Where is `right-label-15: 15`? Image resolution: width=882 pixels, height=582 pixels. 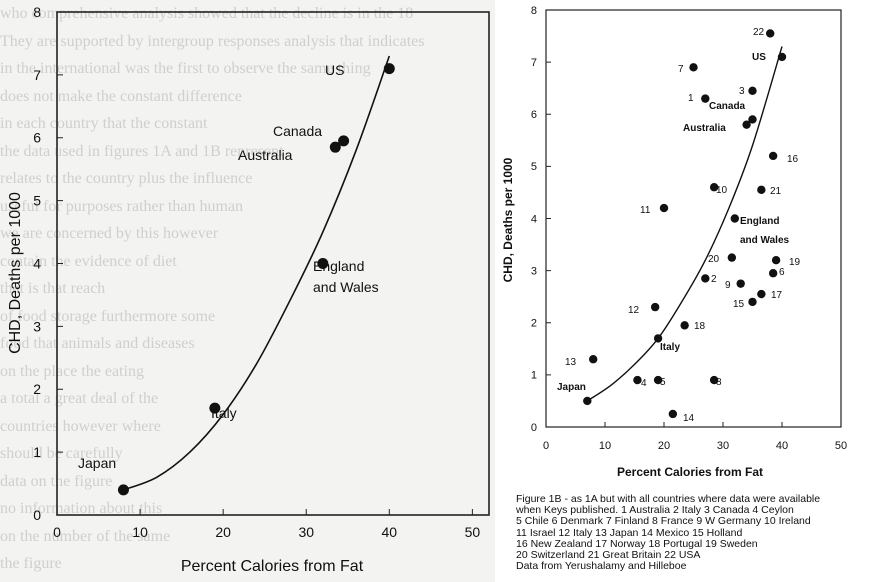
right-label-15: 15 is located at coordinates (739, 304).